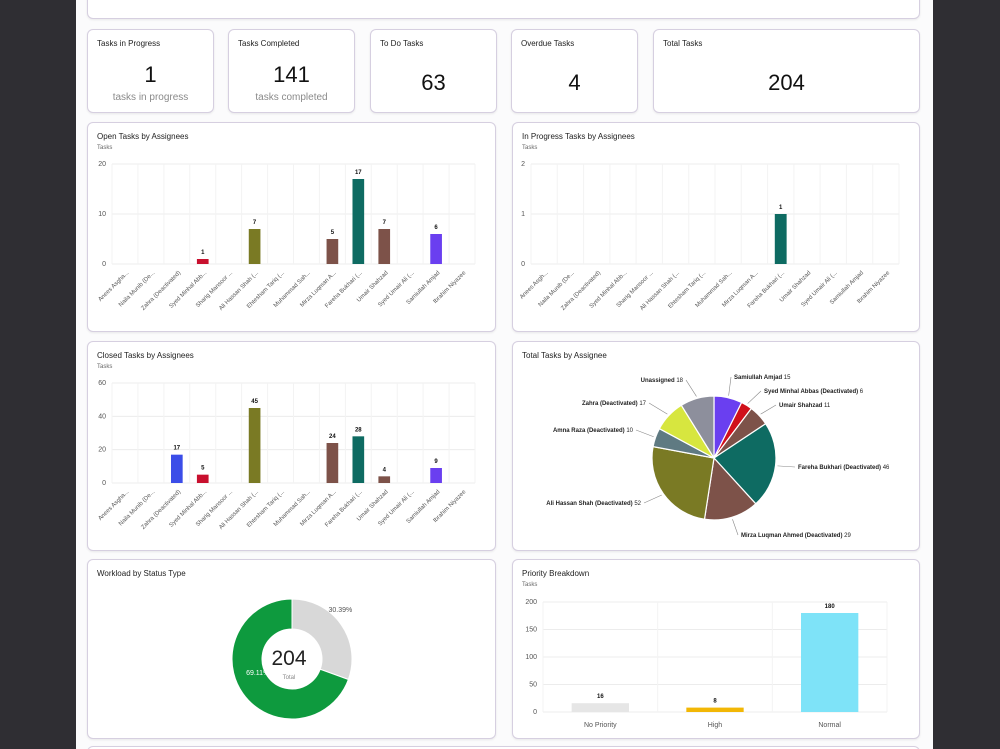 This screenshot has width=1000, height=749. What do you see at coordinates (436, 228) in the screenshot?
I see `bar-value-label: 6` at bounding box center [436, 228].